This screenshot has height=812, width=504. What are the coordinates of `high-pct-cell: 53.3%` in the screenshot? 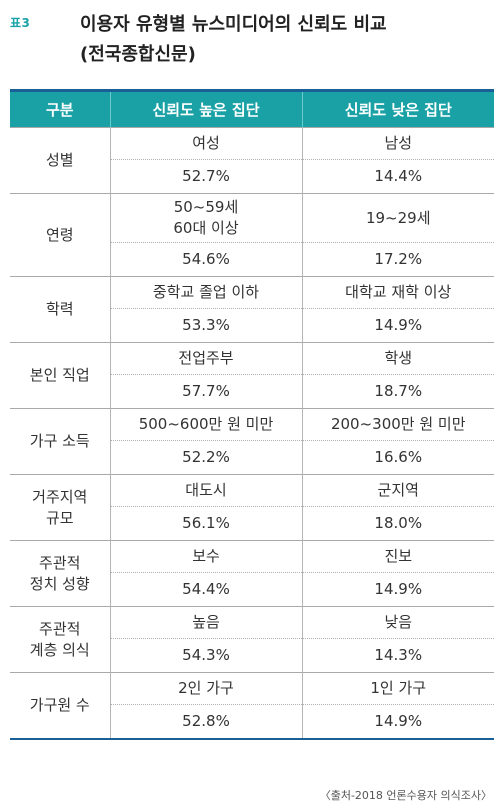 It's located at (206, 325).